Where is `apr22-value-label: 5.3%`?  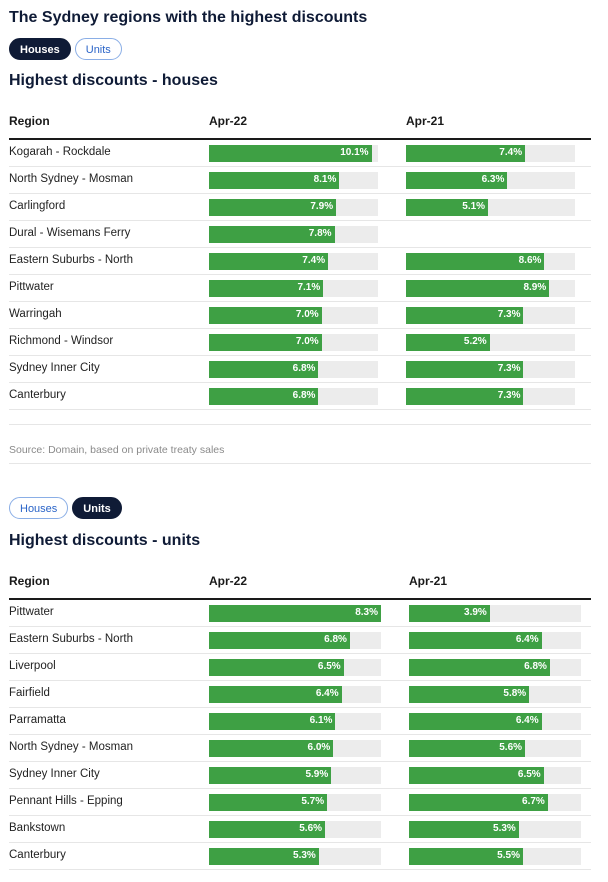
apr22-value-label: 5.3% is located at coordinates (304, 855).